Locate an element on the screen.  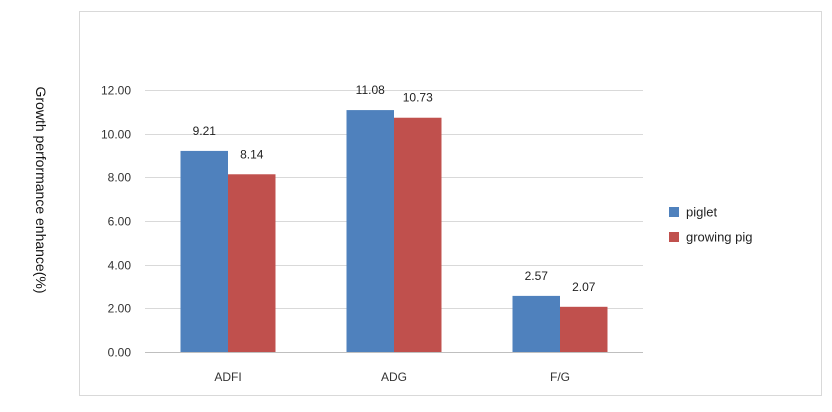
x-tick-label: ADFI is located at coordinates (227, 377).